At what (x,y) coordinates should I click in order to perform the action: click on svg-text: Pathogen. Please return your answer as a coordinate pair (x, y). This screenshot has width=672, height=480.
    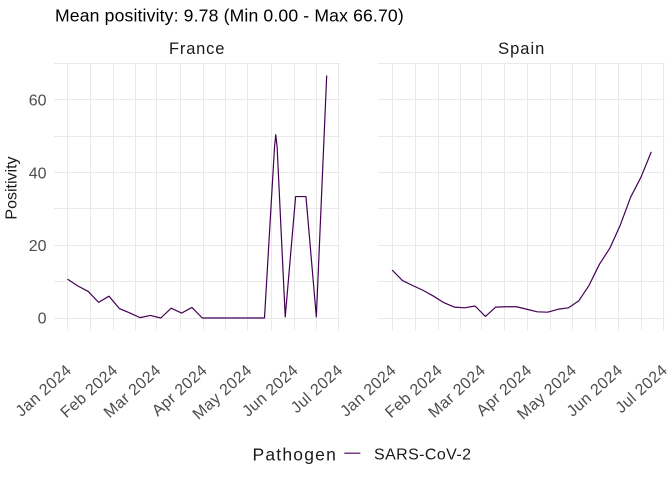
    Looking at the image, I should click on (295, 454).